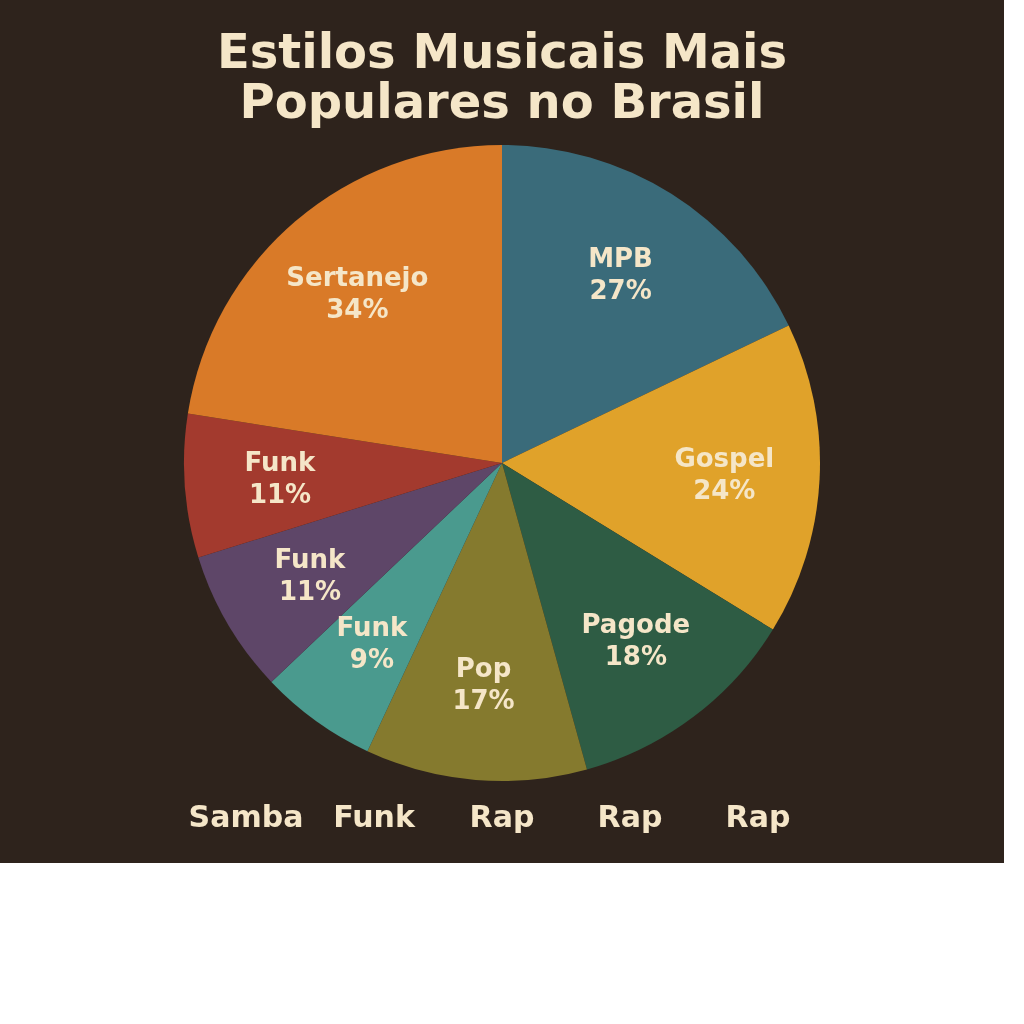  What do you see at coordinates (724, 457) in the screenshot?
I see `slice-label: Gospel` at bounding box center [724, 457].